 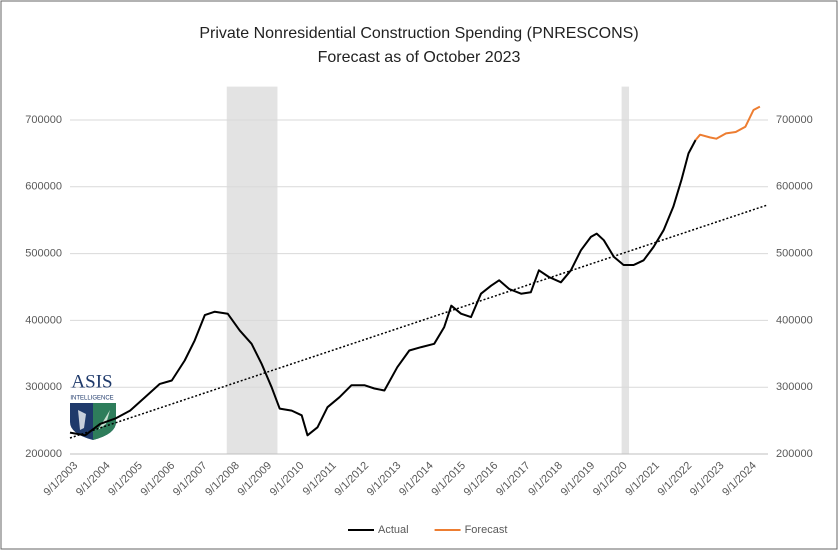 I want to click on y2-tick-label: 400000, so click(x=794, y=320).